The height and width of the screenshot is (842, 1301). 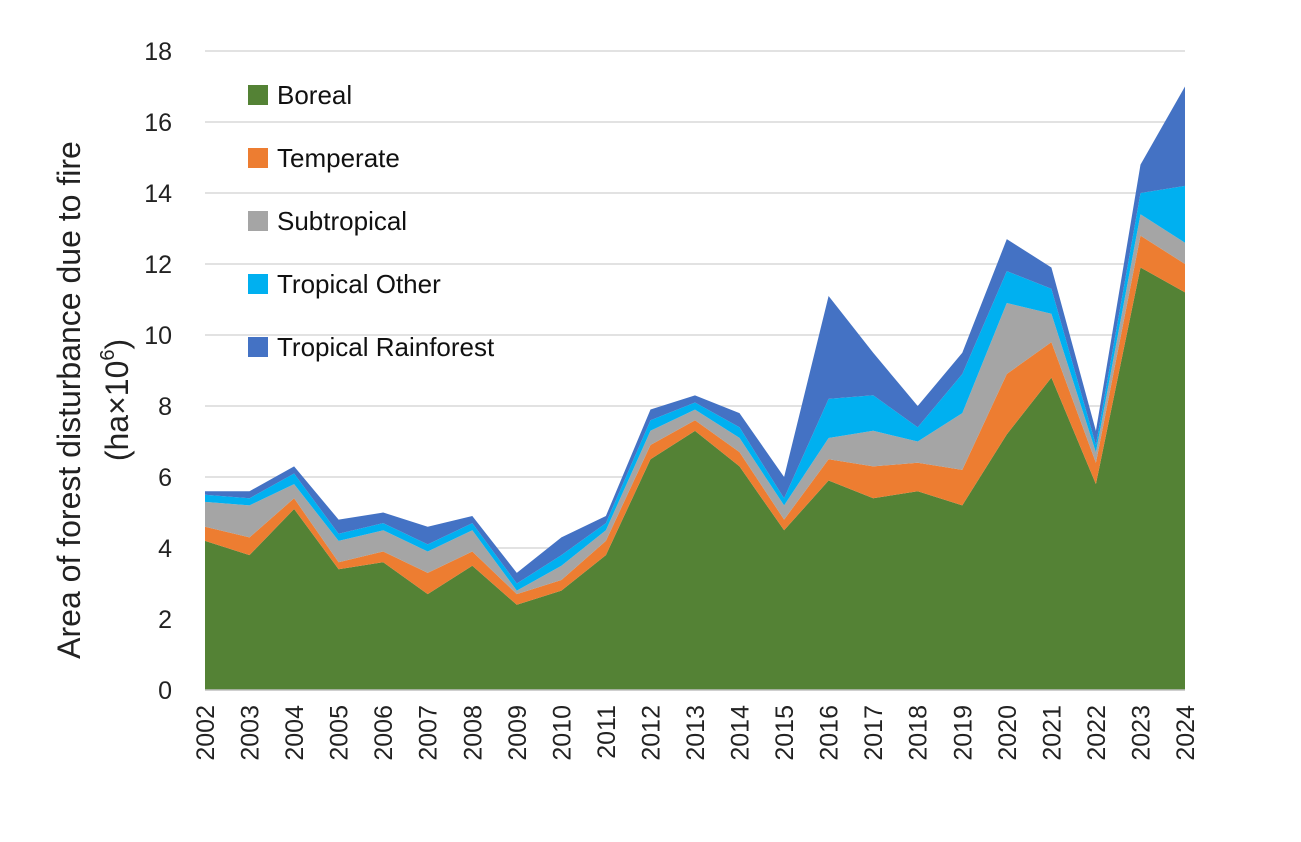 What do you see at coordinates (384, 733) in the screenshot?
I see `x-tick-label: 2006` at bounding box center [384, 733].